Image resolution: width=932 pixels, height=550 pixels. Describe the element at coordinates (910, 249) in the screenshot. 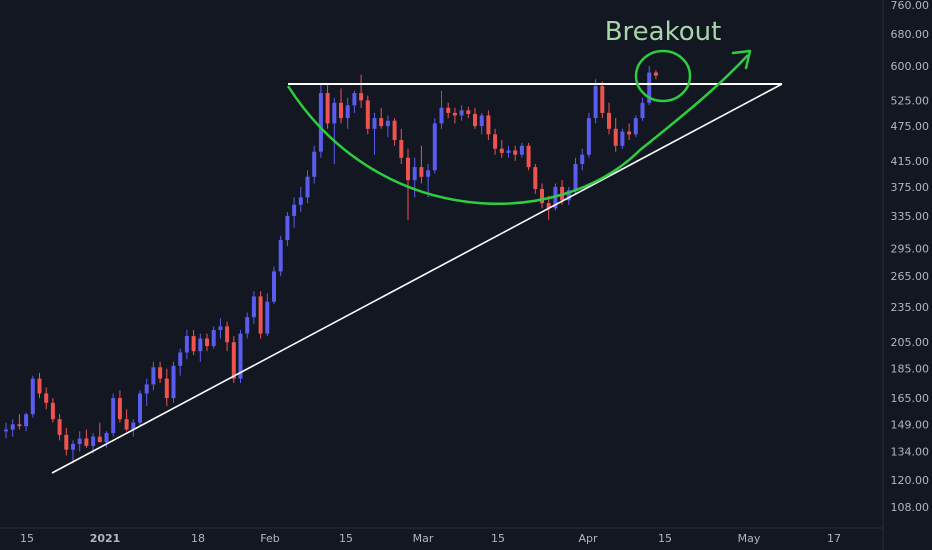

I see `y-tick-label: 295.00` at that location.